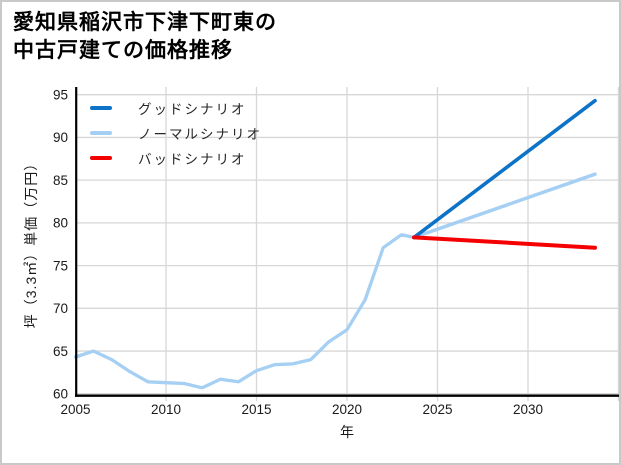  I want to click on legend-swatch-good-icon, so click(101, 107).